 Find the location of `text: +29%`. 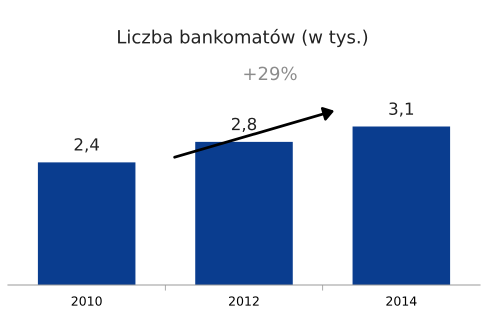

text: +29% is located at coordinates (270, 73).